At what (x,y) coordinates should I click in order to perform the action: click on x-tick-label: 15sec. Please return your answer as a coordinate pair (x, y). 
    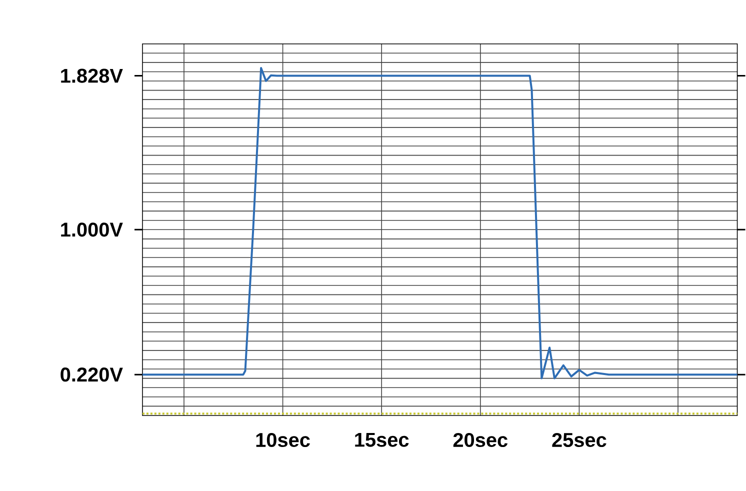
    Looking at the image, I should click on (382, 439).